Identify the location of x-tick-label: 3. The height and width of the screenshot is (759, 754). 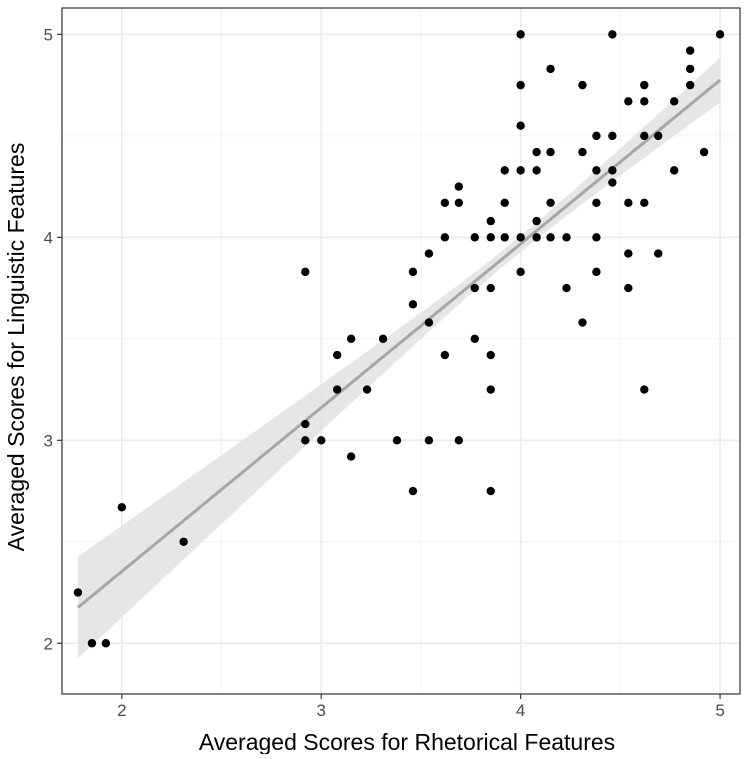
(321, 710).